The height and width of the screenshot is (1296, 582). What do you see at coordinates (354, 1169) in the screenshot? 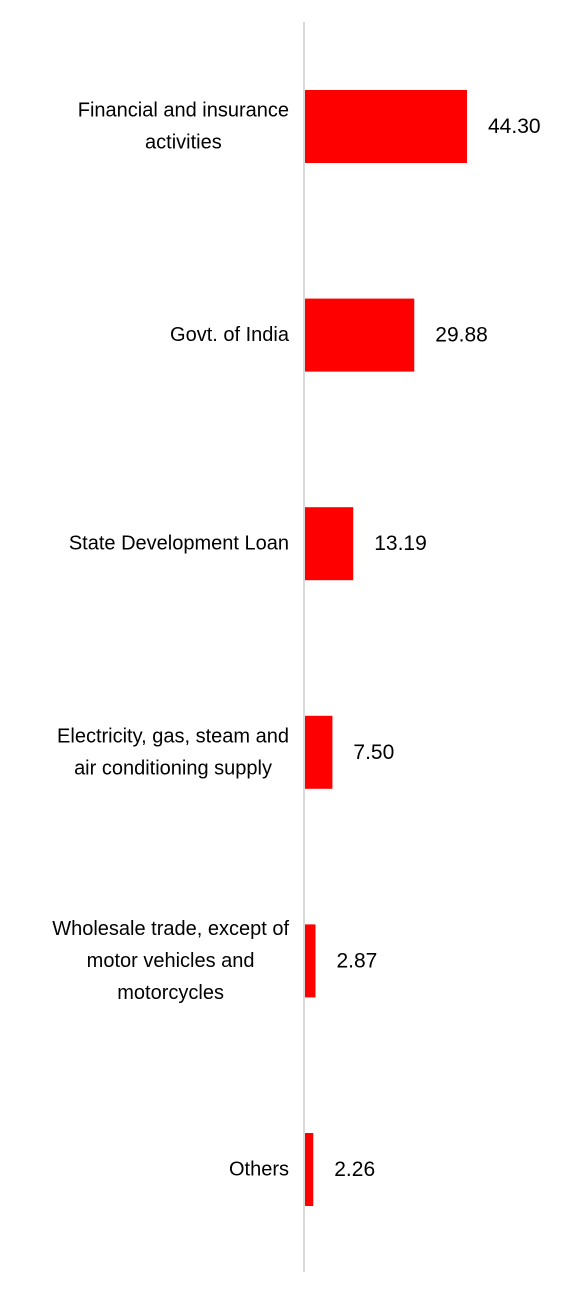
I see `data-label: 2.26` at bounding box center [354, 1169].